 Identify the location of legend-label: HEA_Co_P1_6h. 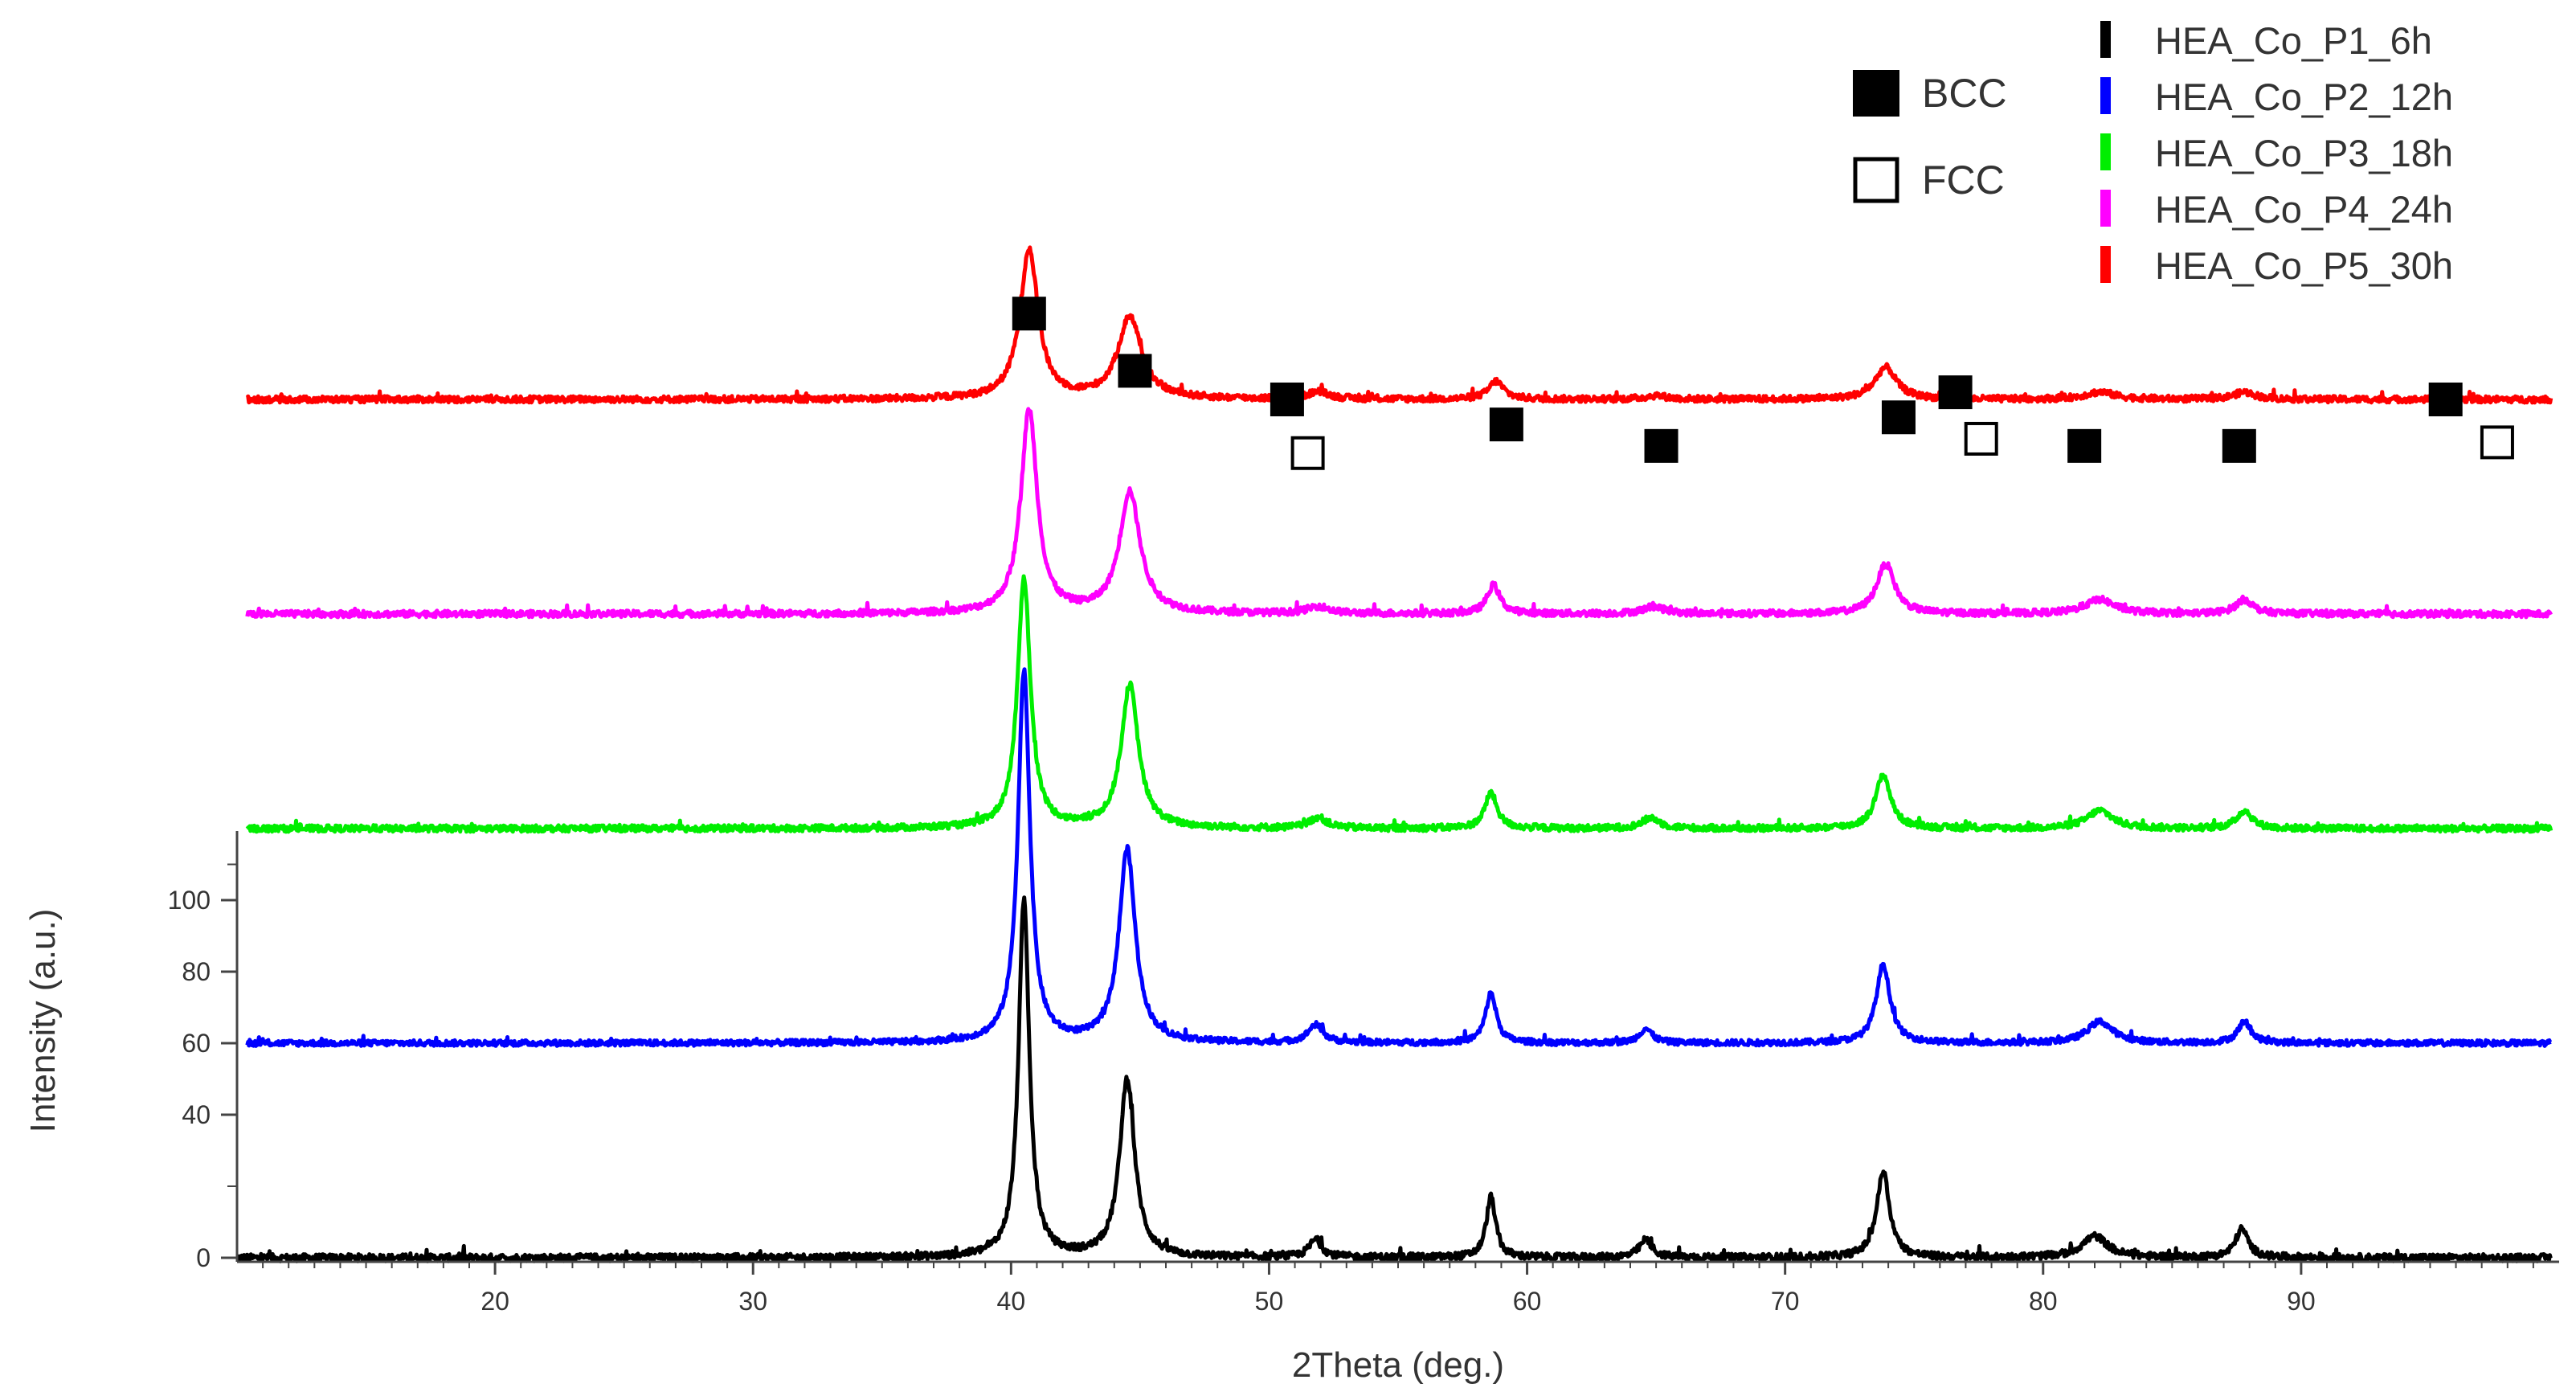
(2293, 40).